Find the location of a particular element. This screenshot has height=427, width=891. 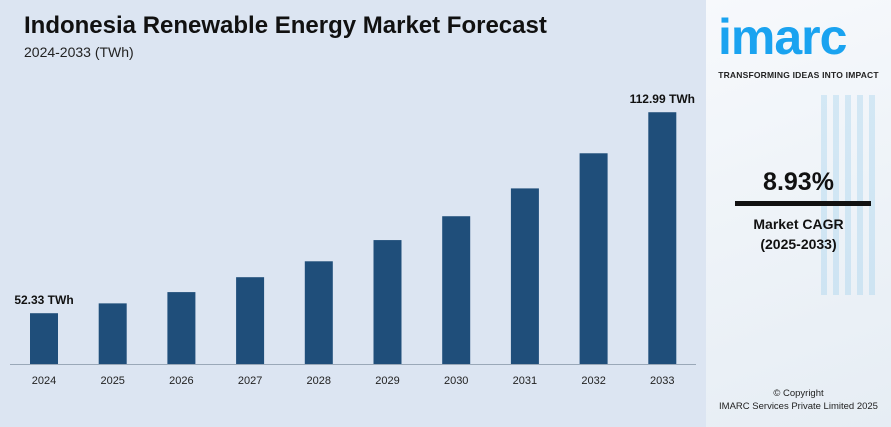

background-chart-decoration is located at coordinates (851, 195).